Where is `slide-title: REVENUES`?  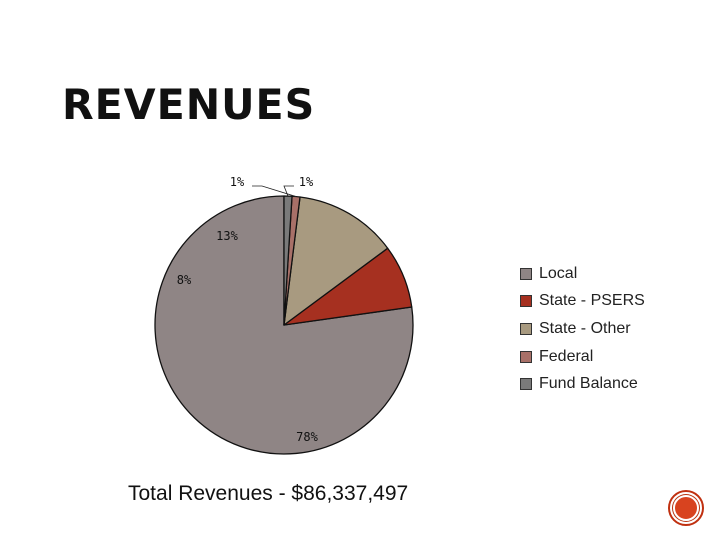
slide-title: REVENUES is located at coordinates (189, 104).